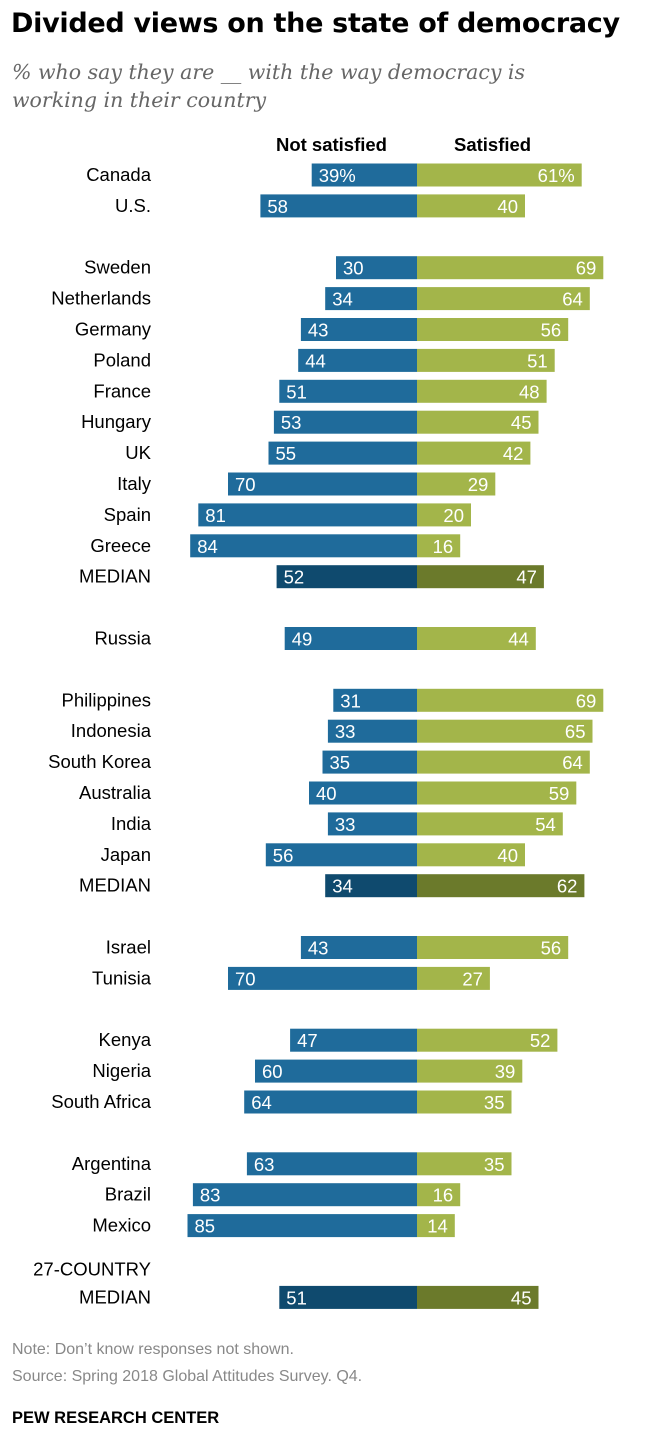 The width and height of the screenshot is (648, 1442). What do you see at coordinates (100, 761) in the screenshot?
I see `category-label: South Korea` at bounding box center [100, 761].